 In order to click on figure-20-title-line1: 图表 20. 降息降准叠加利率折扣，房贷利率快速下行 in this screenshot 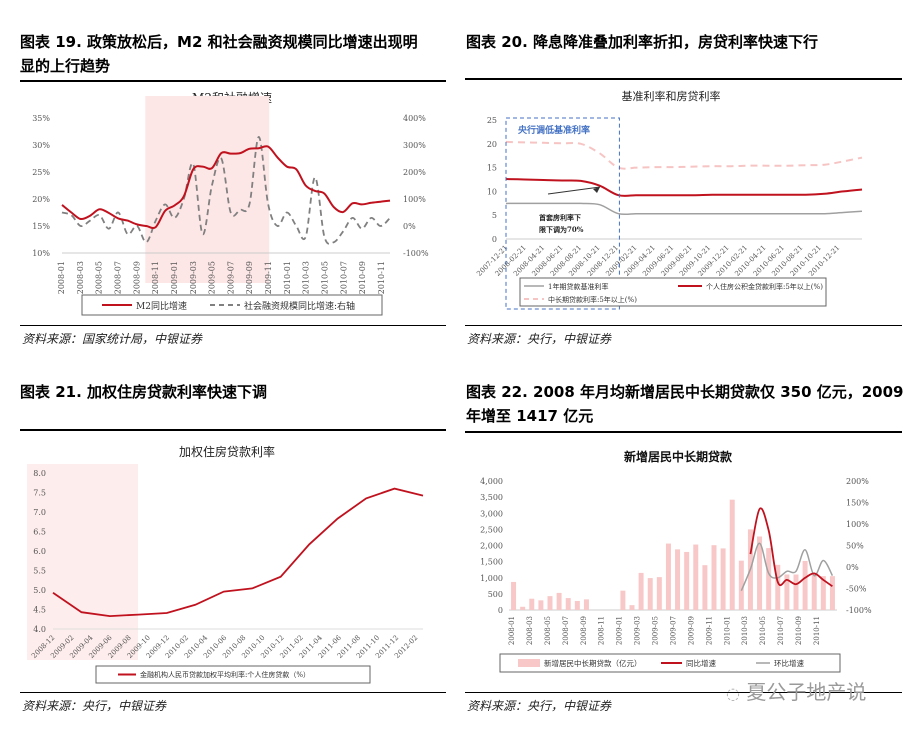, I will do `click(642, 42)`.